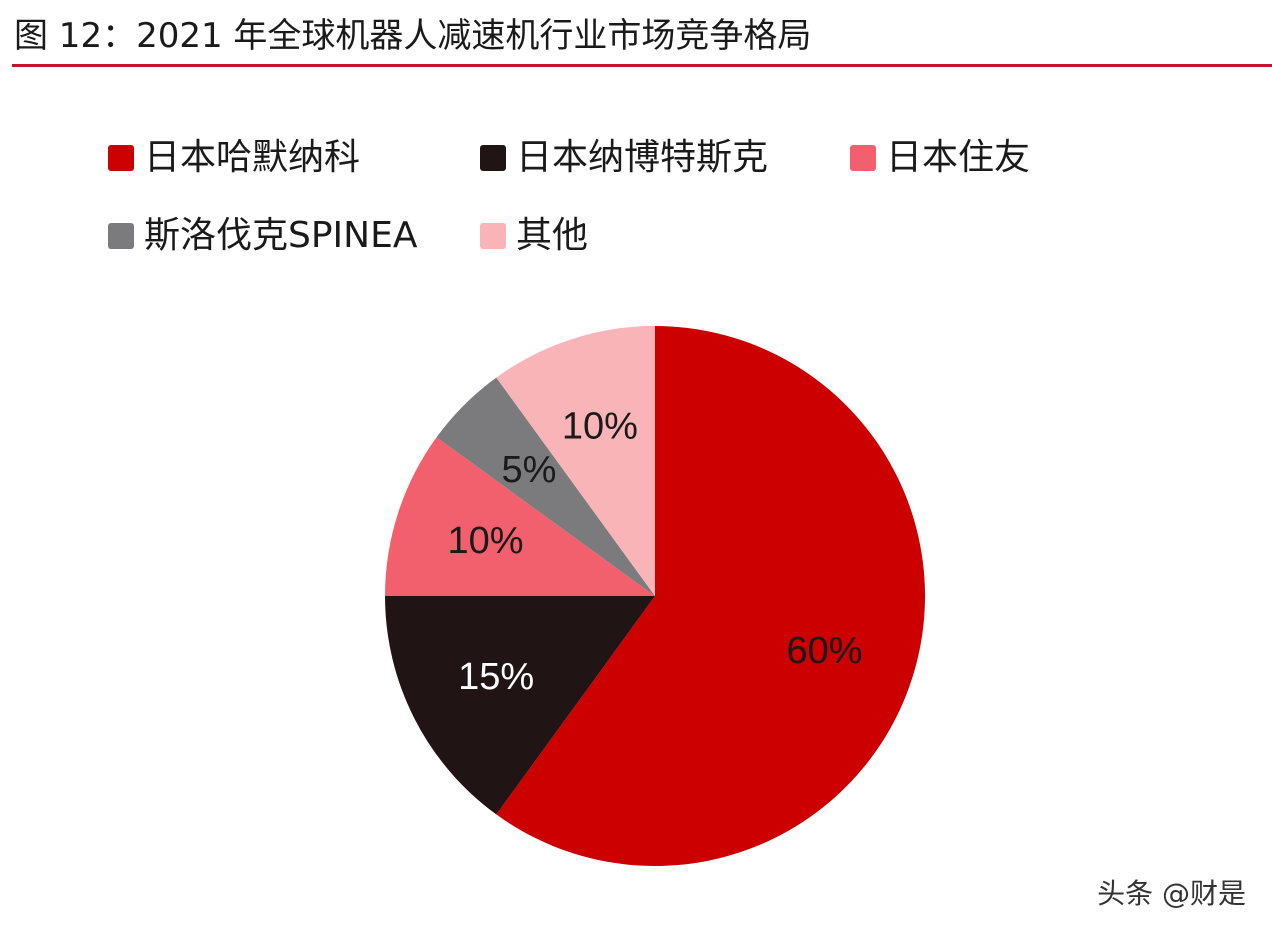 This screenshot has width=1272, height=936. I want to click on legend-item-3: 斯洛伐克SPINEA, so click(262, 236).